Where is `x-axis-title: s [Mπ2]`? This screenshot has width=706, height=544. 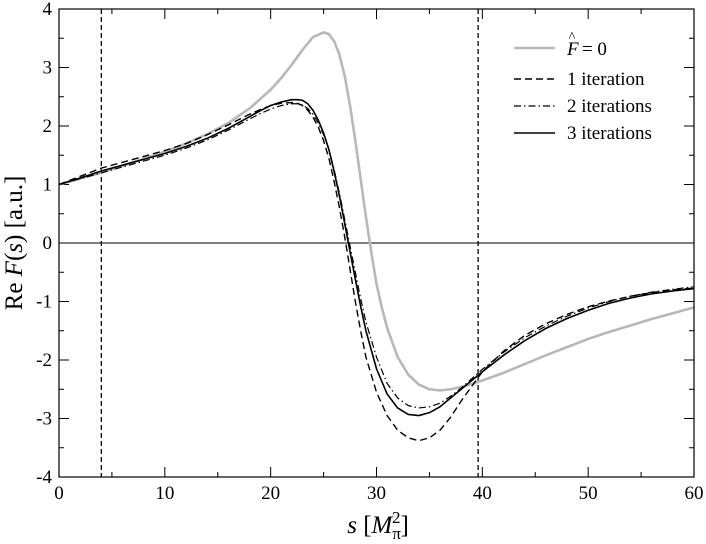
x-axis-title: s [Mπ2] is located at coordinates (378, 525).